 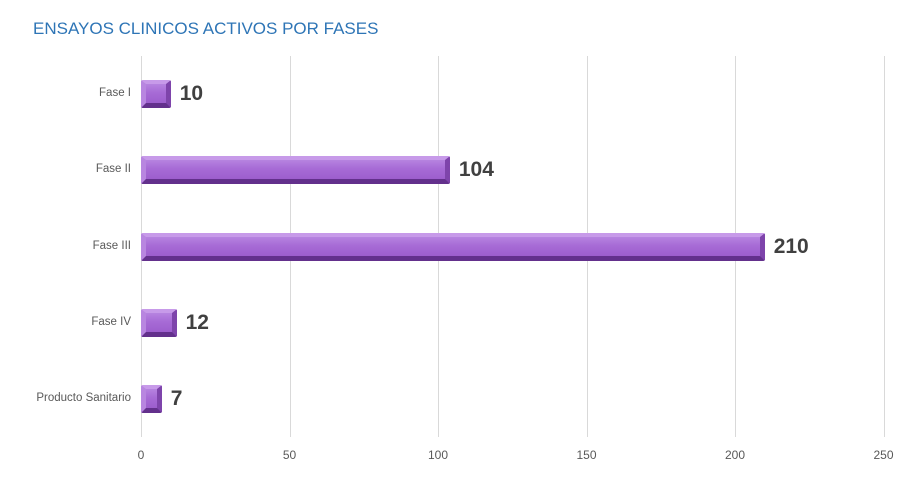 What do you see at coordinates (453, 246) in the screenshot?
I see `bar-fase-iii` at bounding box center [453, 246].